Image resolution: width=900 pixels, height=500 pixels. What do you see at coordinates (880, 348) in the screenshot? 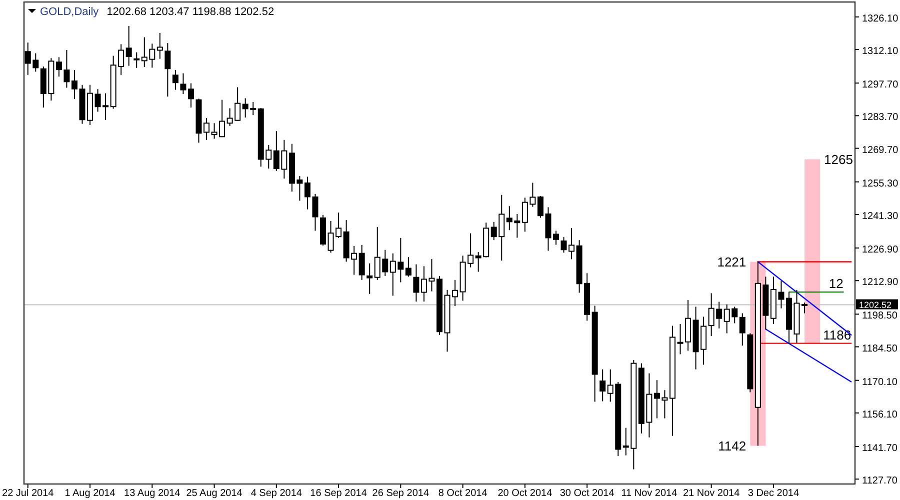
I see `y-tick-label: 1184.50` at bounding box center [880, 348].